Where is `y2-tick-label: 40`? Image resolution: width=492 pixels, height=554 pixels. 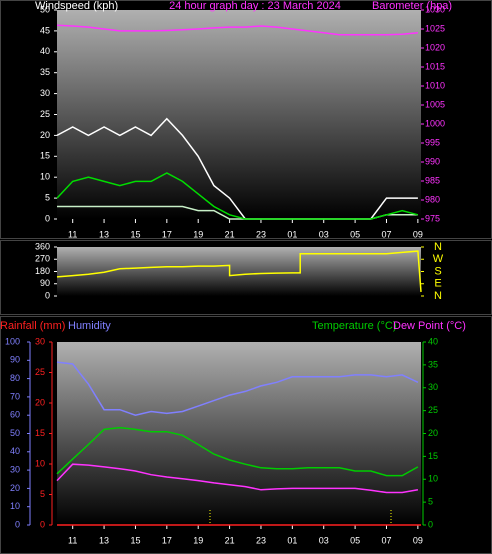
y2-tick-label: 40 is located at coordinates (433, 341).